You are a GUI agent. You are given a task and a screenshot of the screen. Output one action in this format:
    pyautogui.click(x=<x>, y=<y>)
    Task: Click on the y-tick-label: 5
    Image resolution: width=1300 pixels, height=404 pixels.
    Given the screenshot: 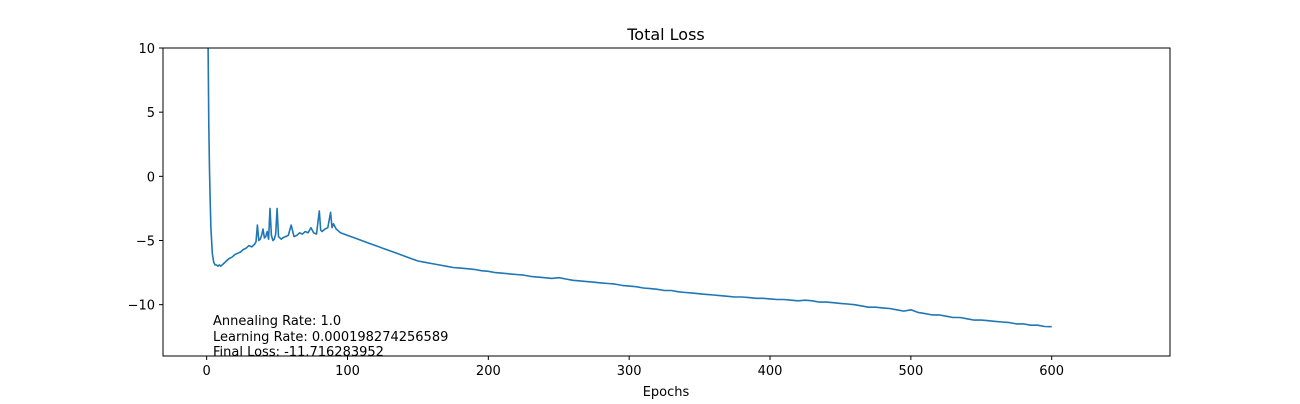 What is the action you would take?
    pyautogui.click(x=151, y=113)
    